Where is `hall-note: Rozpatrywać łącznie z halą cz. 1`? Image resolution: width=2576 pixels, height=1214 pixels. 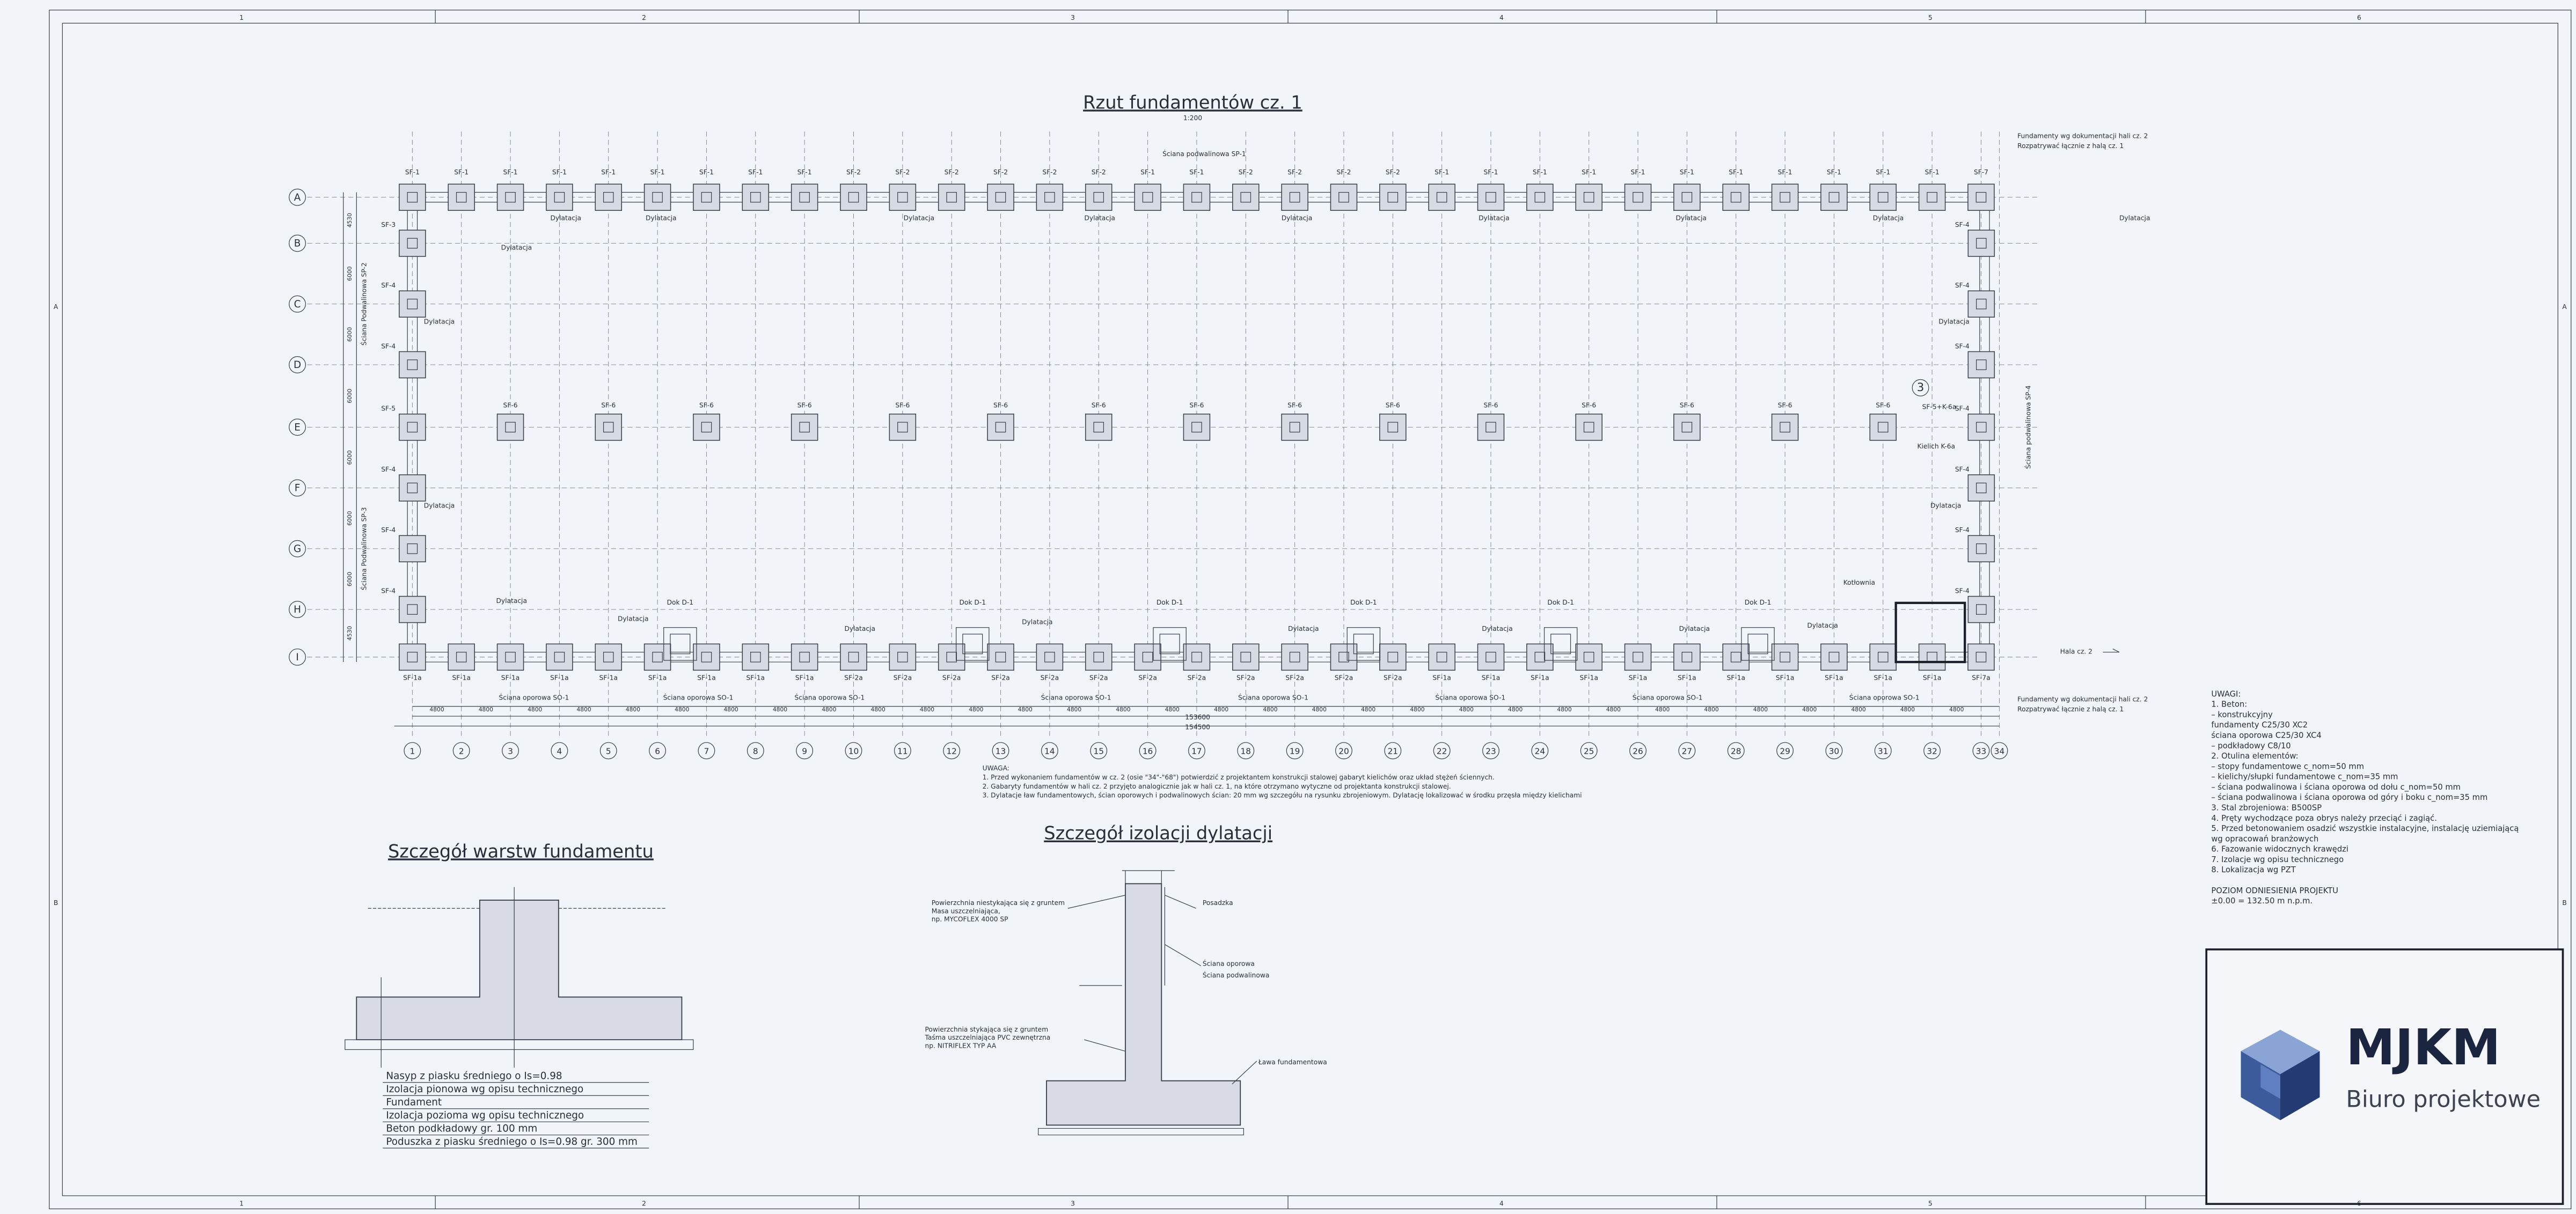
hall-note: Rozpatrywać łącznie z halą cz. 1 is located at coordinates (2070, 709).